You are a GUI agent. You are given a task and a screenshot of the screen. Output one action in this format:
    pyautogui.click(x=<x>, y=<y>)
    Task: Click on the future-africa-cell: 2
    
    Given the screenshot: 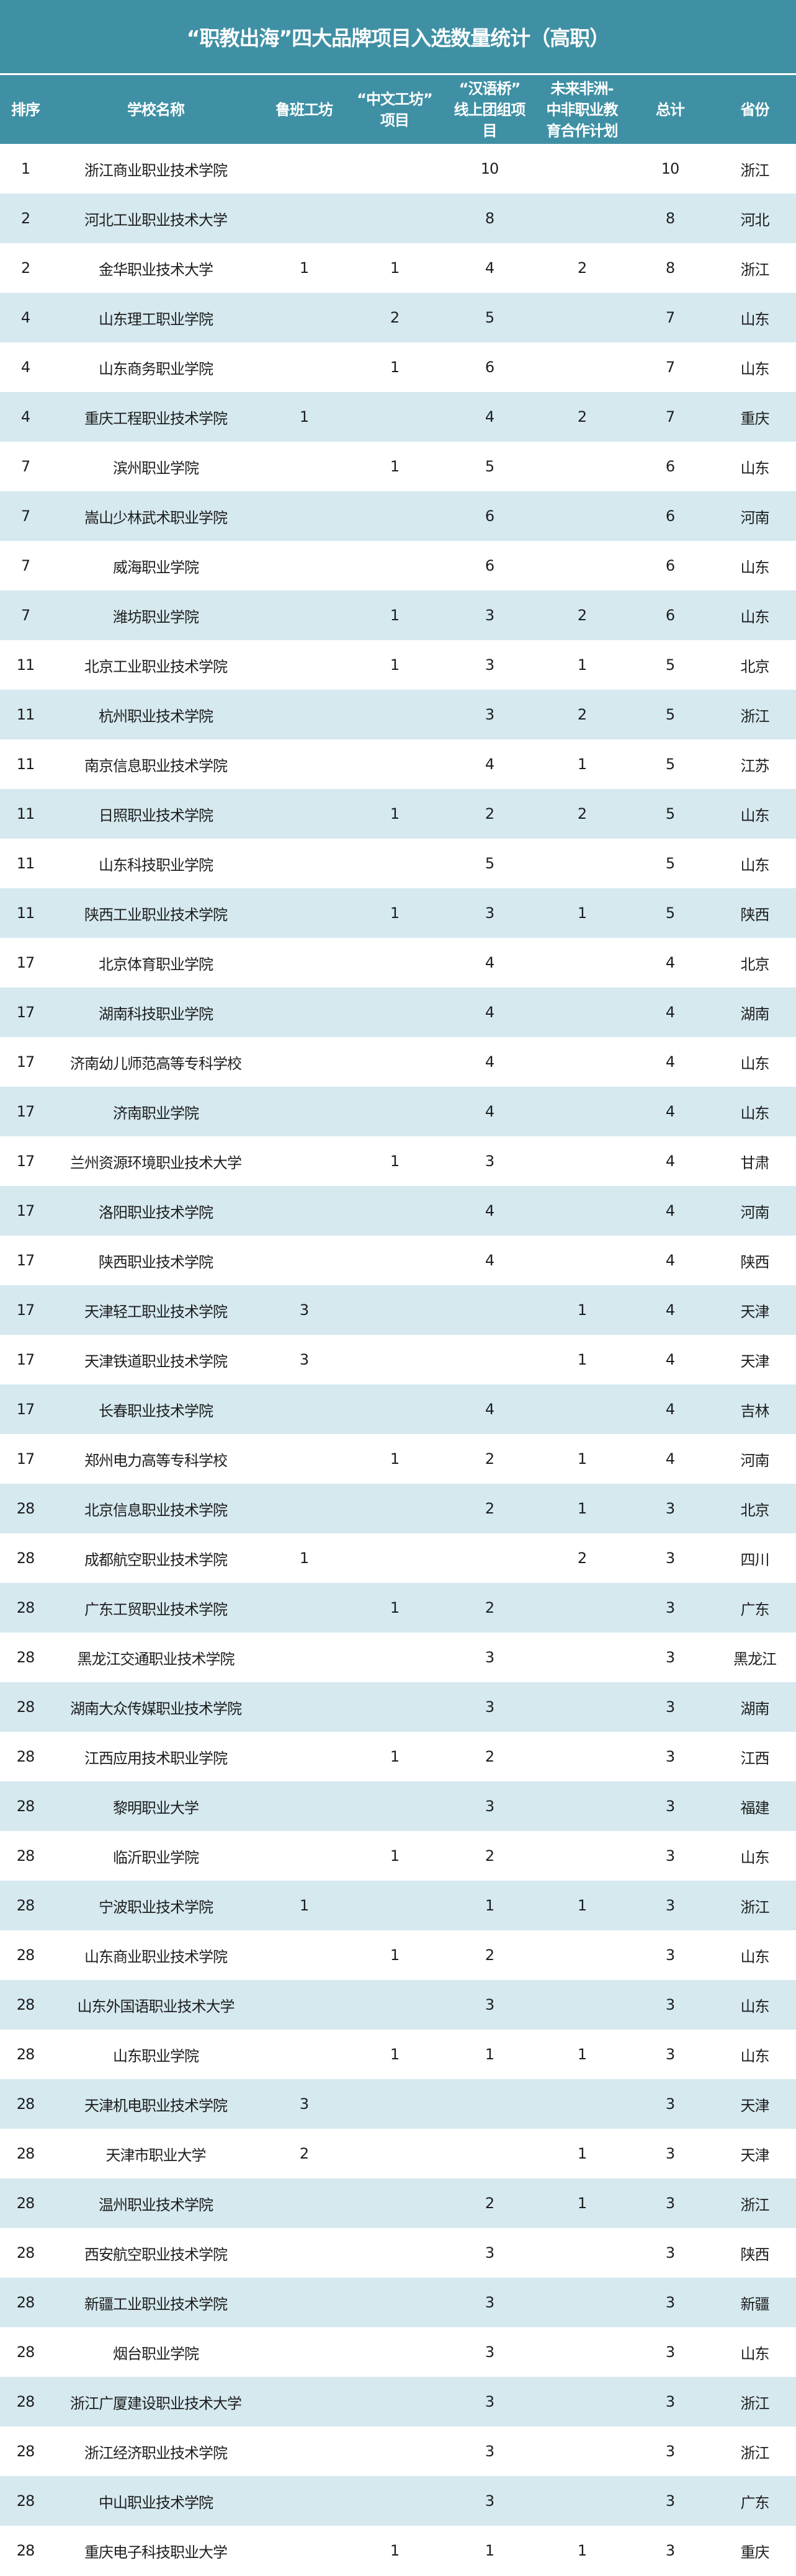 What is the action you would take?
    pyautogui.click(x=582, y=268)
    